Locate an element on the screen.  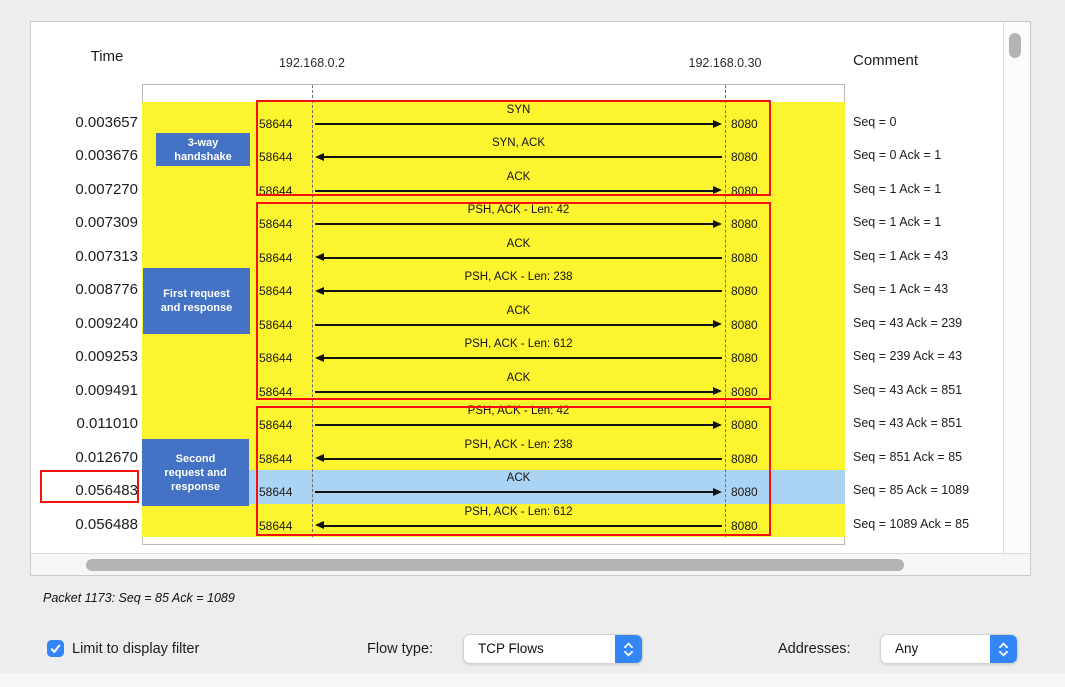
limit-to-display-filter-checkbox is located at coordinates (55, 648).